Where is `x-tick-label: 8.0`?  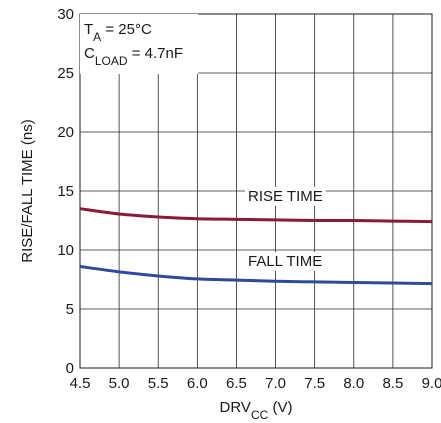 x-tick-label: 8.0 is located at coordinates (353, 383).